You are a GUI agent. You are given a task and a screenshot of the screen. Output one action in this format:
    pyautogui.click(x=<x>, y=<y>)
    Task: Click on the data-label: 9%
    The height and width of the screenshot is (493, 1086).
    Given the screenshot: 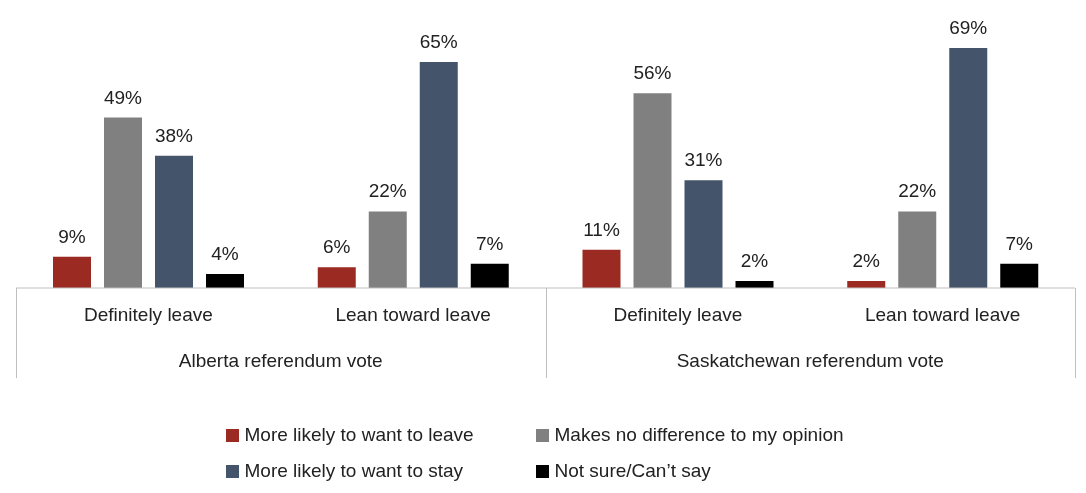 What is the action you would take?
    pyautogui.click(x=72, y=236)
    